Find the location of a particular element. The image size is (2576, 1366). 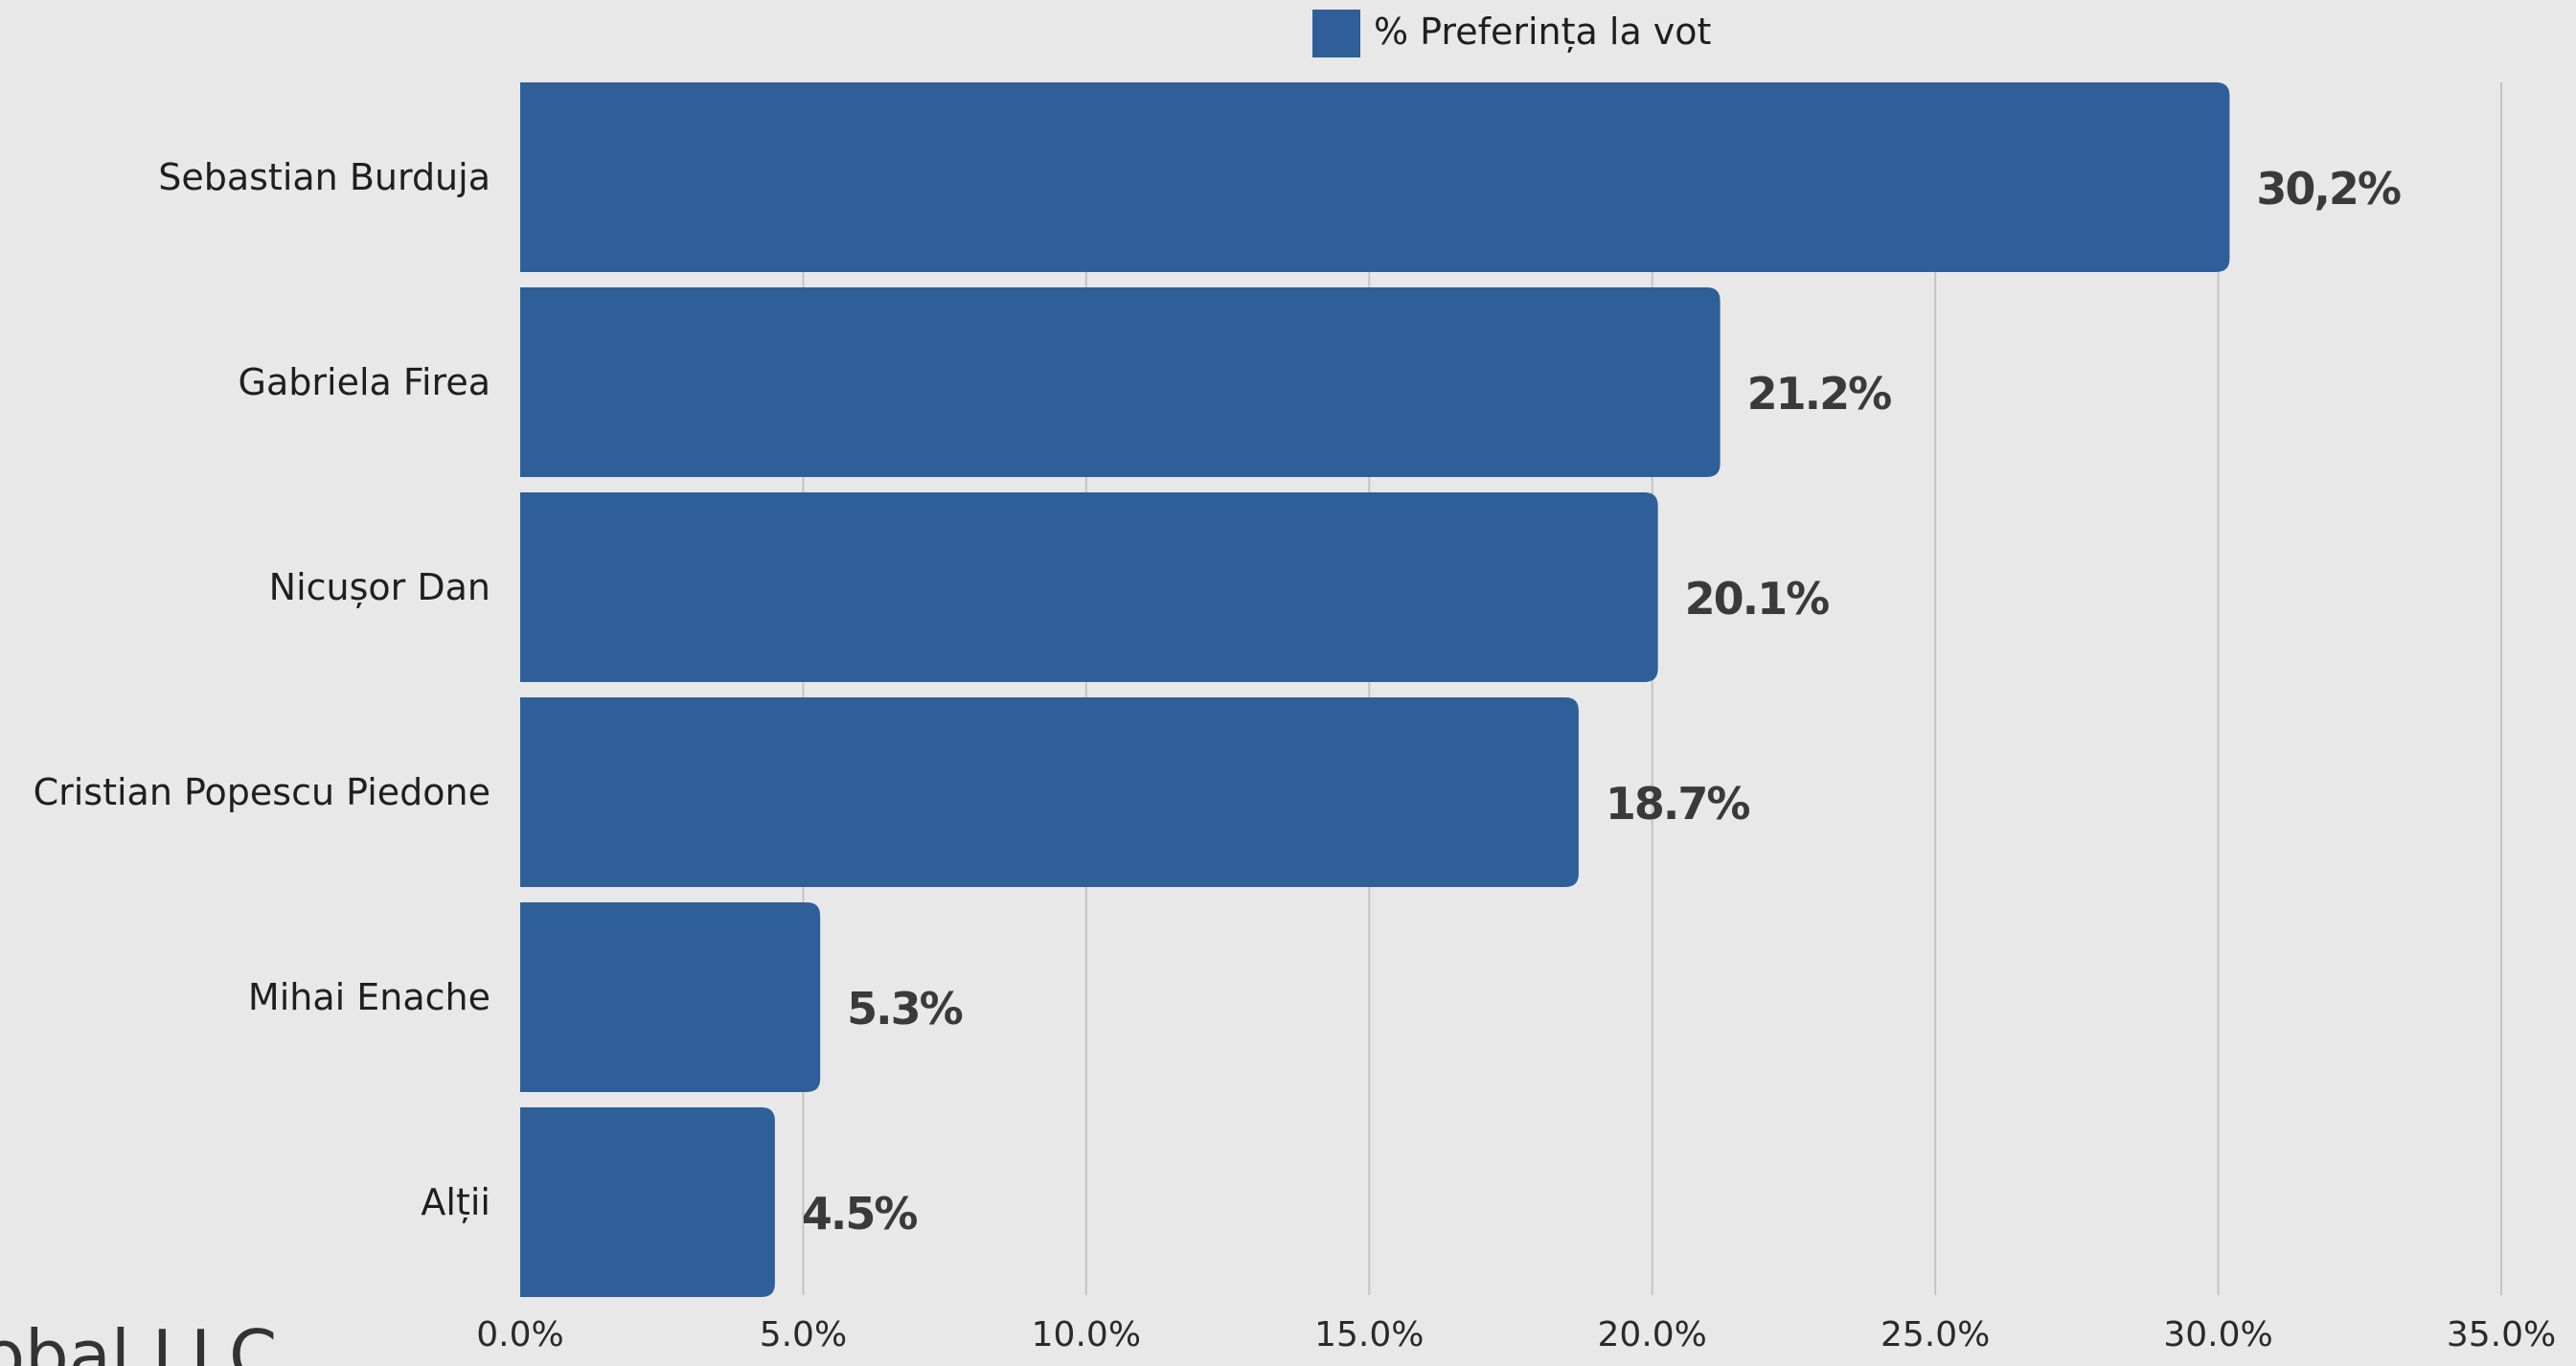

legend: % Preferința la vot is located at coordinates (1511, 33).